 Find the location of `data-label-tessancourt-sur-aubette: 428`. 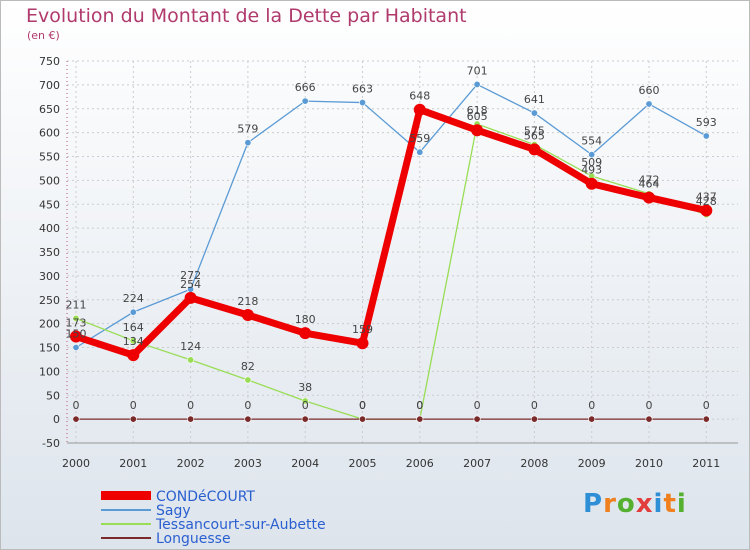

data-label-tessancourt-sur-aubette: 428 is located at coordinates (706, 201).